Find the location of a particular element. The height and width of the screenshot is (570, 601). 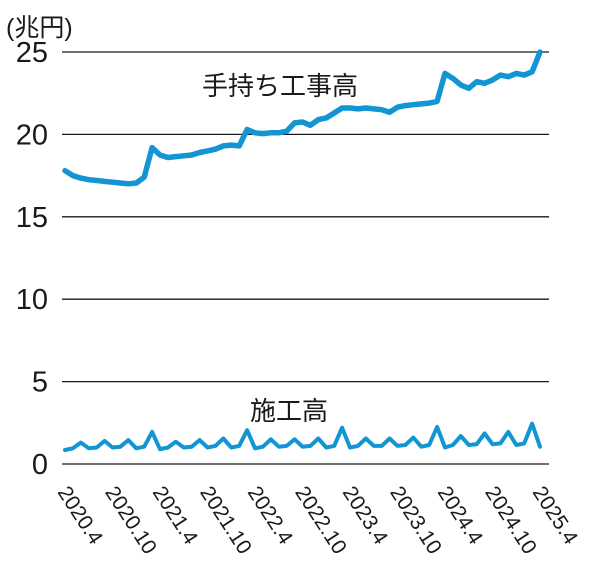

x-tick-label: 2020.4 is located at coordinates (80, 515).